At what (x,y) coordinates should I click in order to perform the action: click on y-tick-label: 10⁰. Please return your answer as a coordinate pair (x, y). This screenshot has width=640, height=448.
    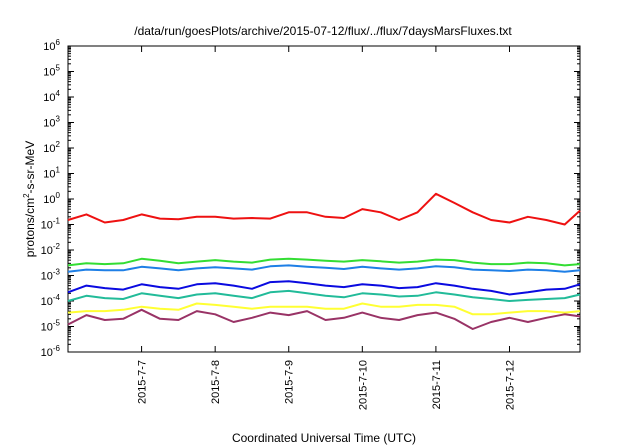
    Looking at the image, I should click on (51, 198).